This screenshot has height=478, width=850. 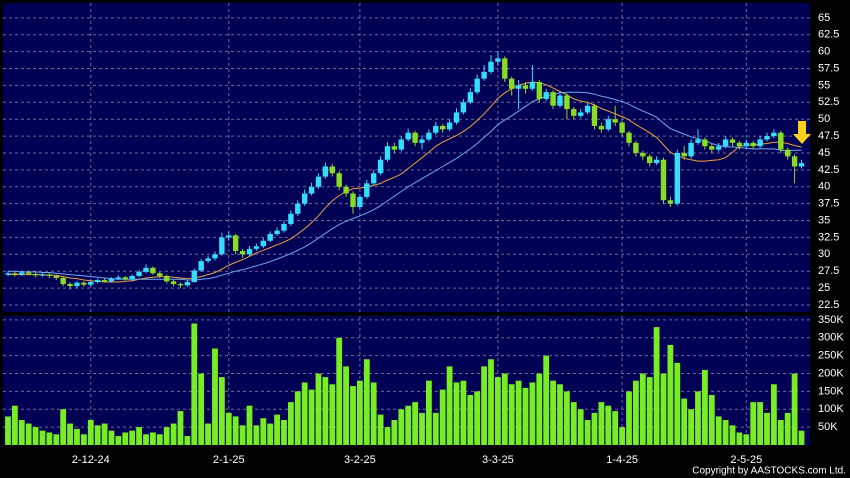 I want to click on y-tick-label: 42.5, so click(x=828, y=170).